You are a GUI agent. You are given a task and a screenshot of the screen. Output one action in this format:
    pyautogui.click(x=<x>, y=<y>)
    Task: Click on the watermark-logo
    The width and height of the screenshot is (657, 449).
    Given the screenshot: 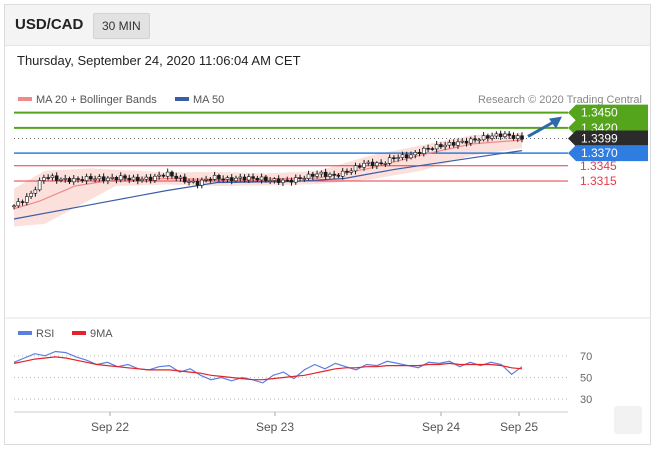 What is the action you would take?
    pyautogui.click(x=628, y=420)
    